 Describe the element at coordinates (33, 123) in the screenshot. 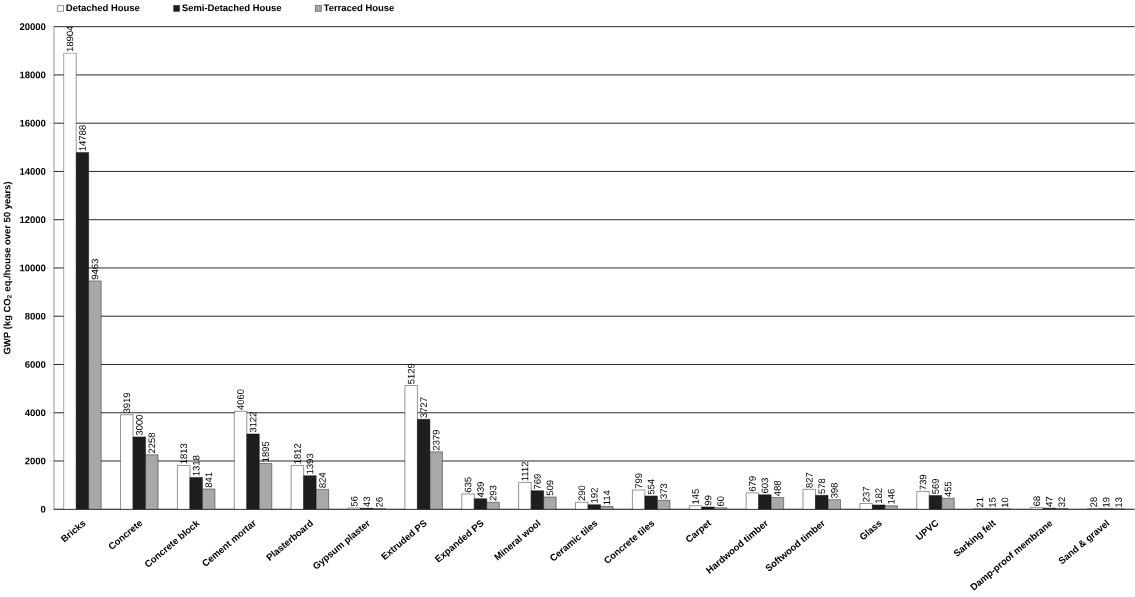

I see `y-tick-label: 16000` at that location.